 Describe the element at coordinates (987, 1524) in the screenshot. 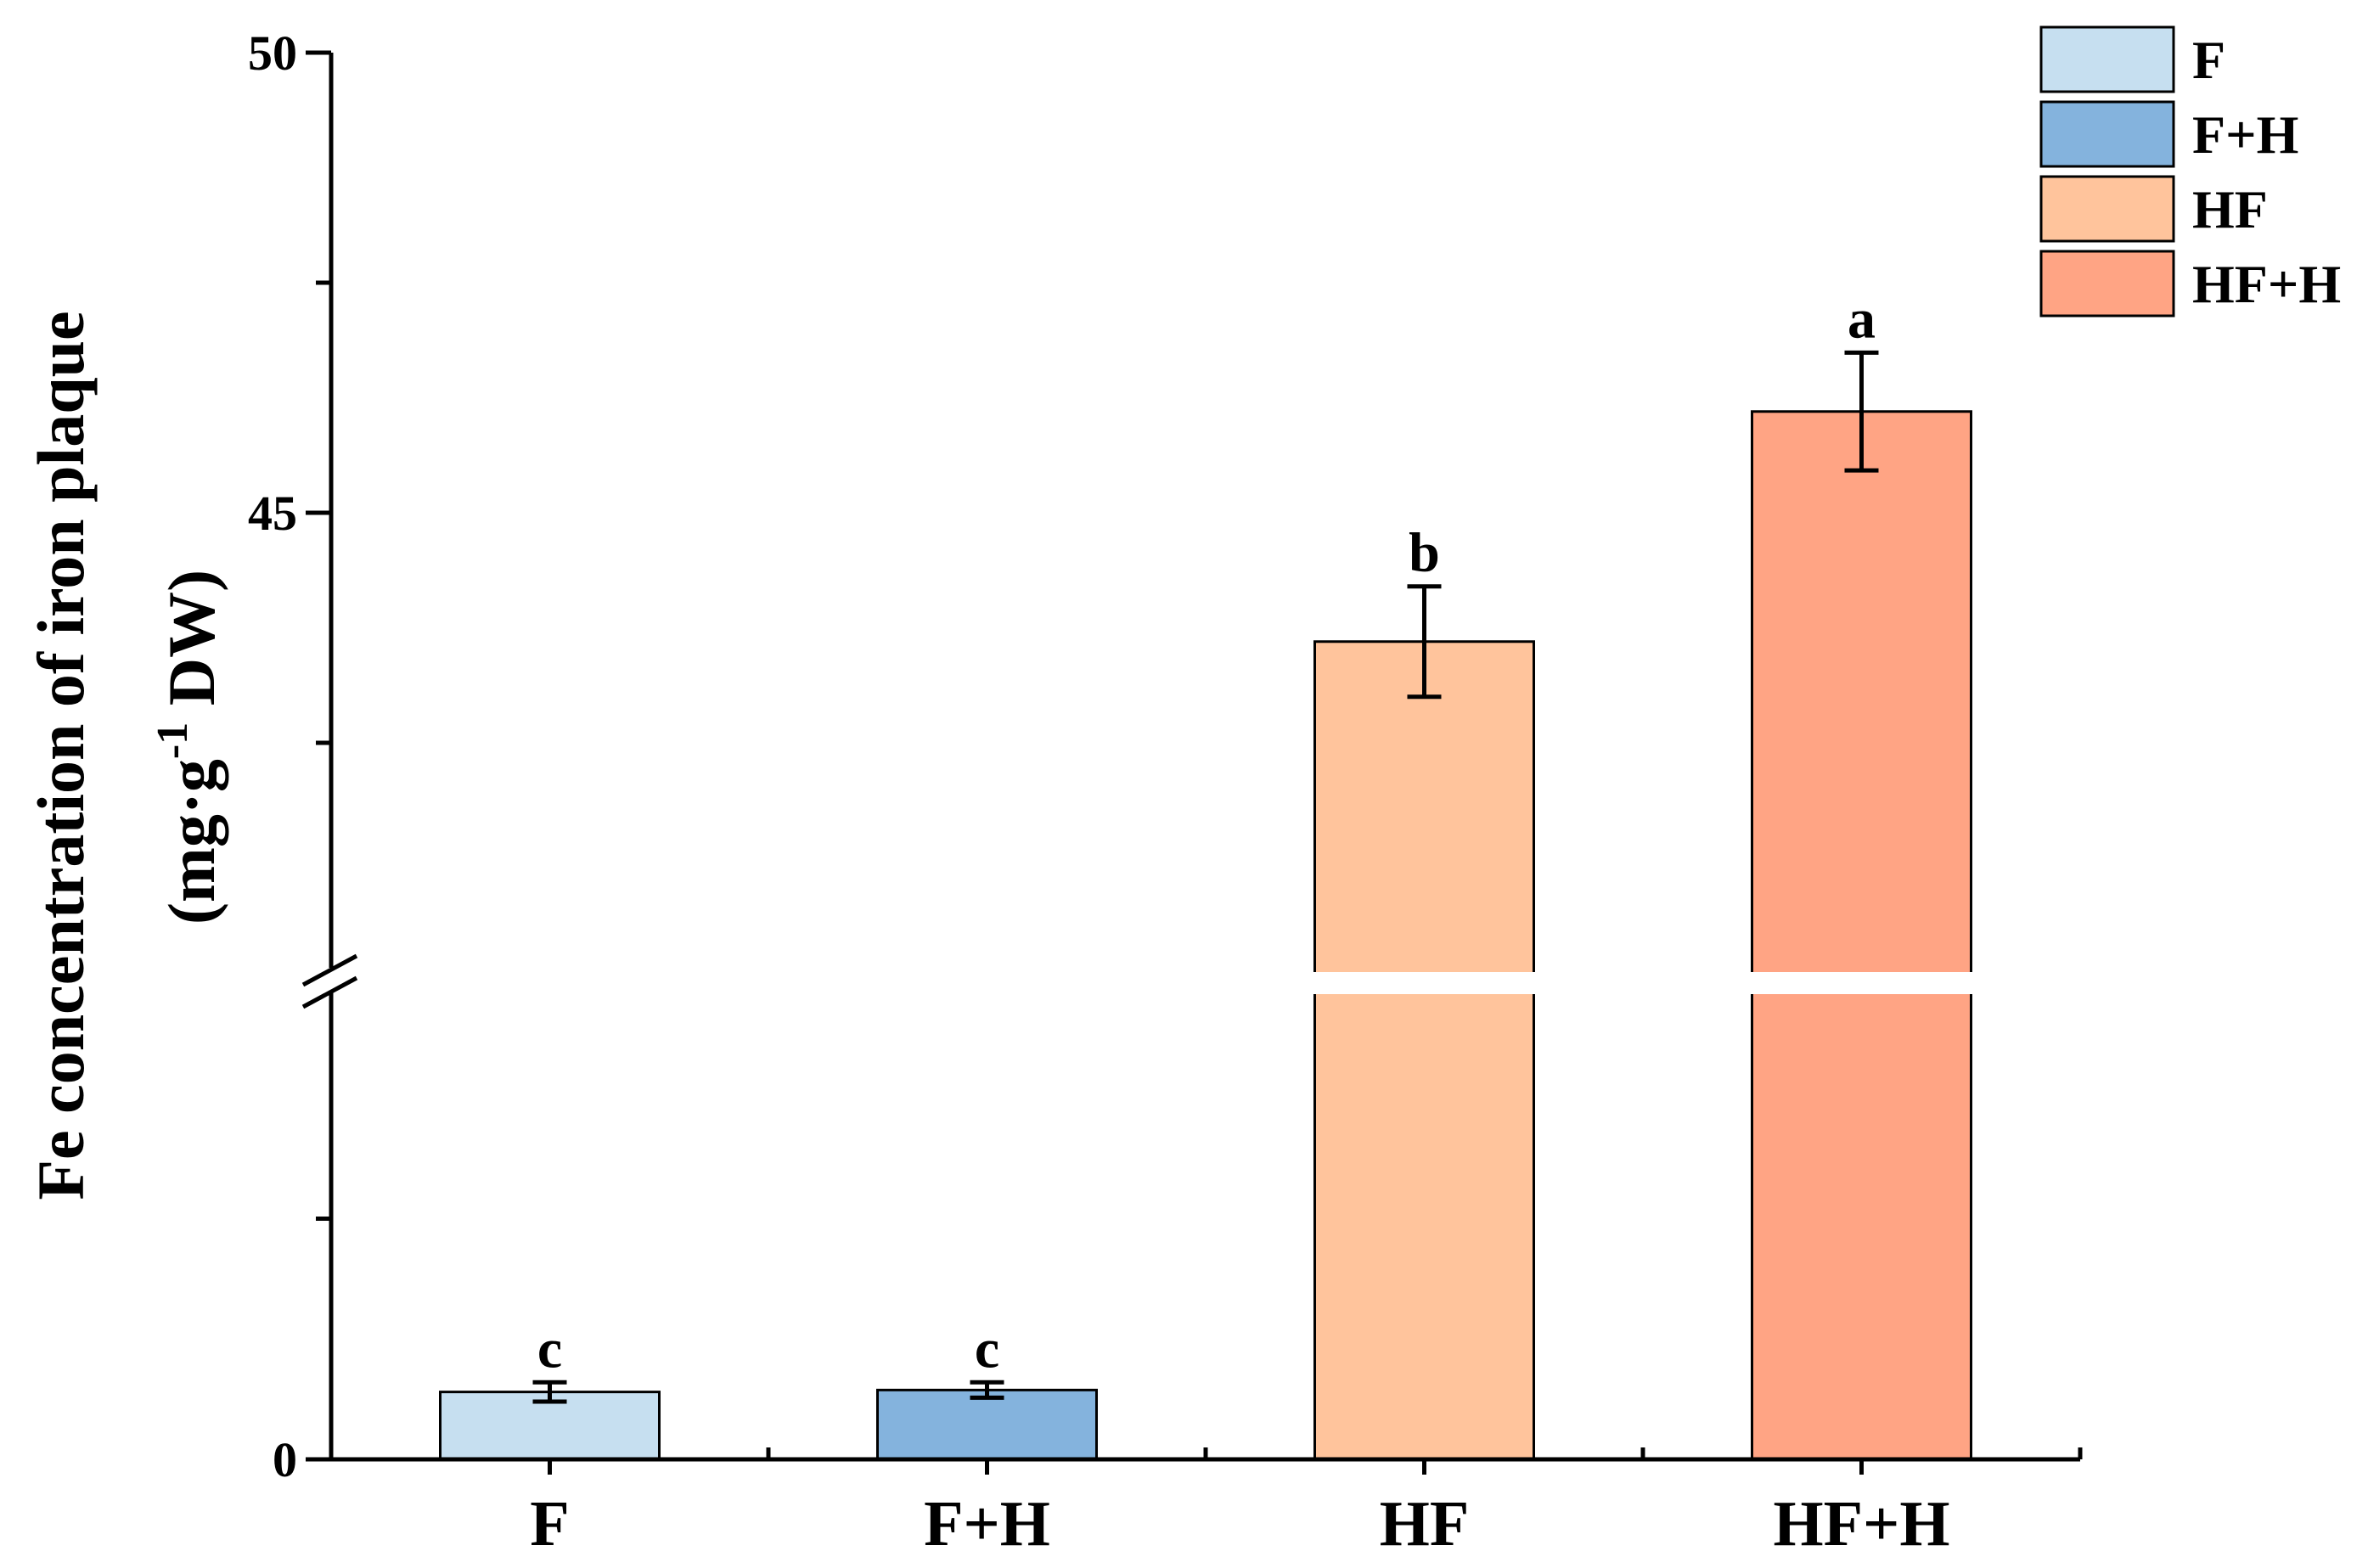

I see `x-tick-label-f-plus-h: F+H` at that location.